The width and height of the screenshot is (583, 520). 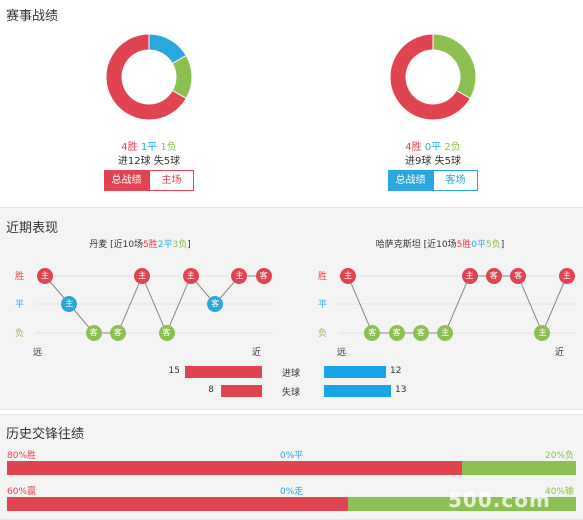 I want to click on right-away-button: 客场, so click(x=455, y=180).